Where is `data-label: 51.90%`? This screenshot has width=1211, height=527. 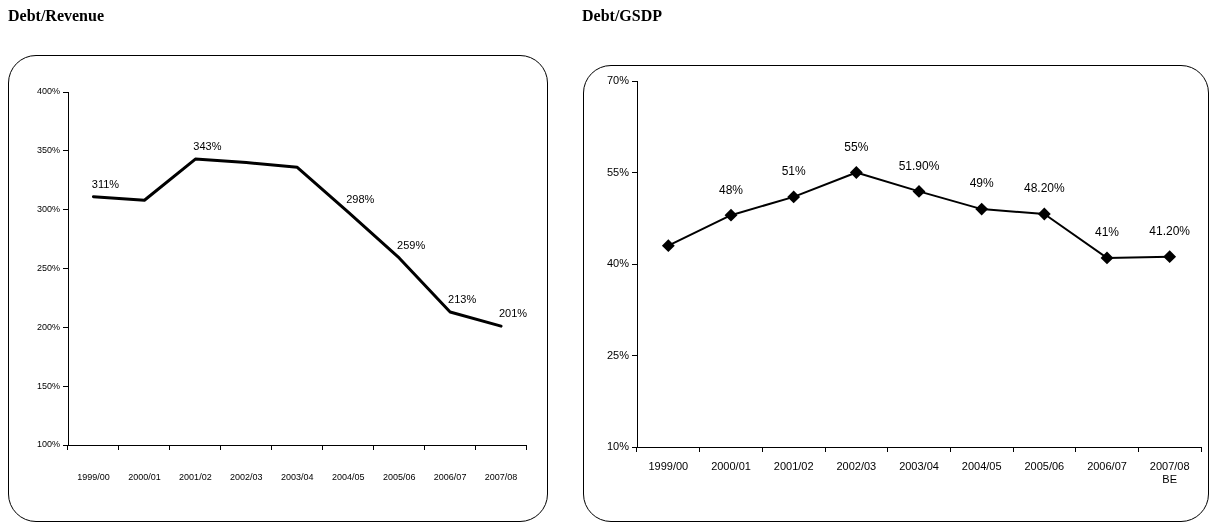
data-label: 51.90% is located at coordinates (919, 165).